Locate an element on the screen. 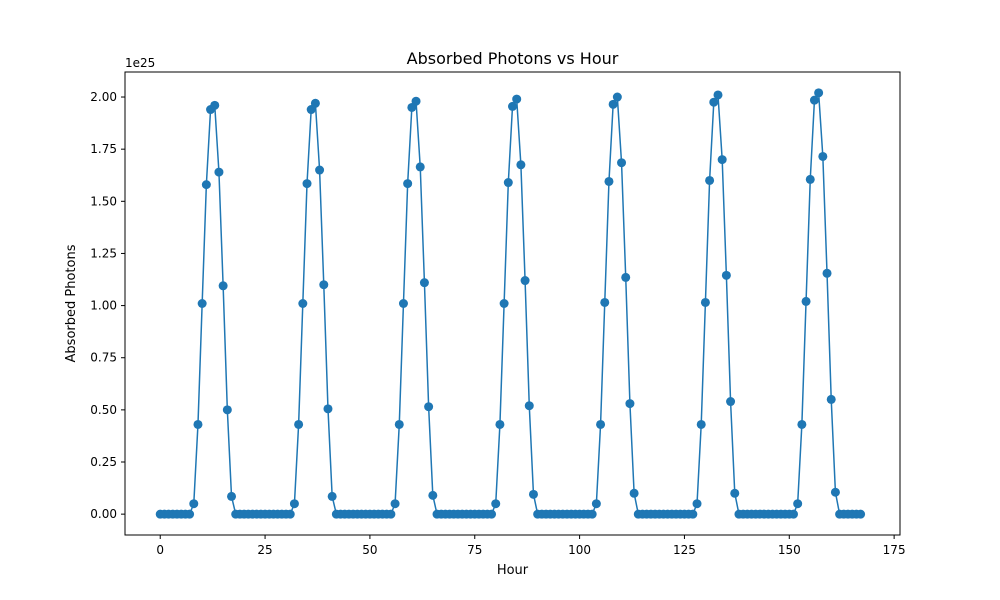 The width and height of the screenshot is (1000, 600). y-scale-offset-label: 1e25 is located at coordinates (140, 63).